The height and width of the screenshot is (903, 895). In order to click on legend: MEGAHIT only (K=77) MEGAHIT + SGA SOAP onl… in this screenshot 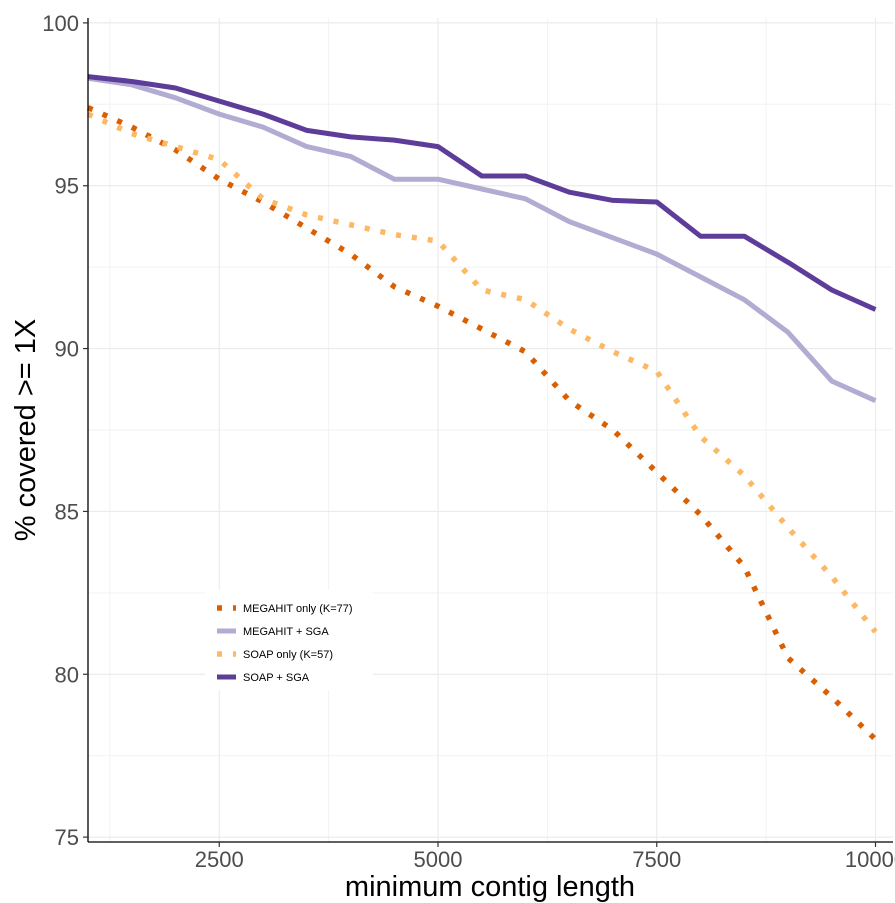, I will do `click(289, 640)`.